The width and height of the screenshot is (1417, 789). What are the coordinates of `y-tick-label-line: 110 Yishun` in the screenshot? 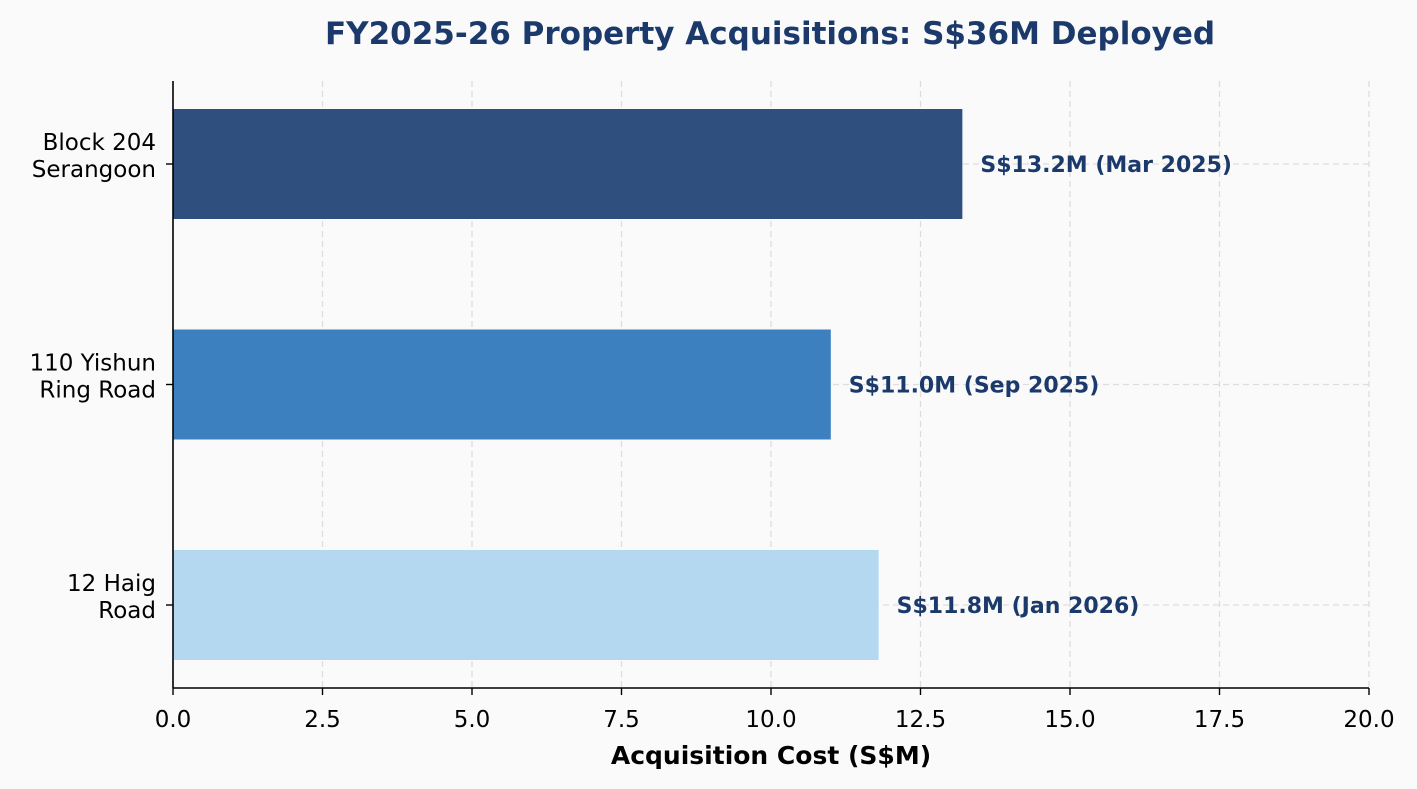 It's located at (92, 364).